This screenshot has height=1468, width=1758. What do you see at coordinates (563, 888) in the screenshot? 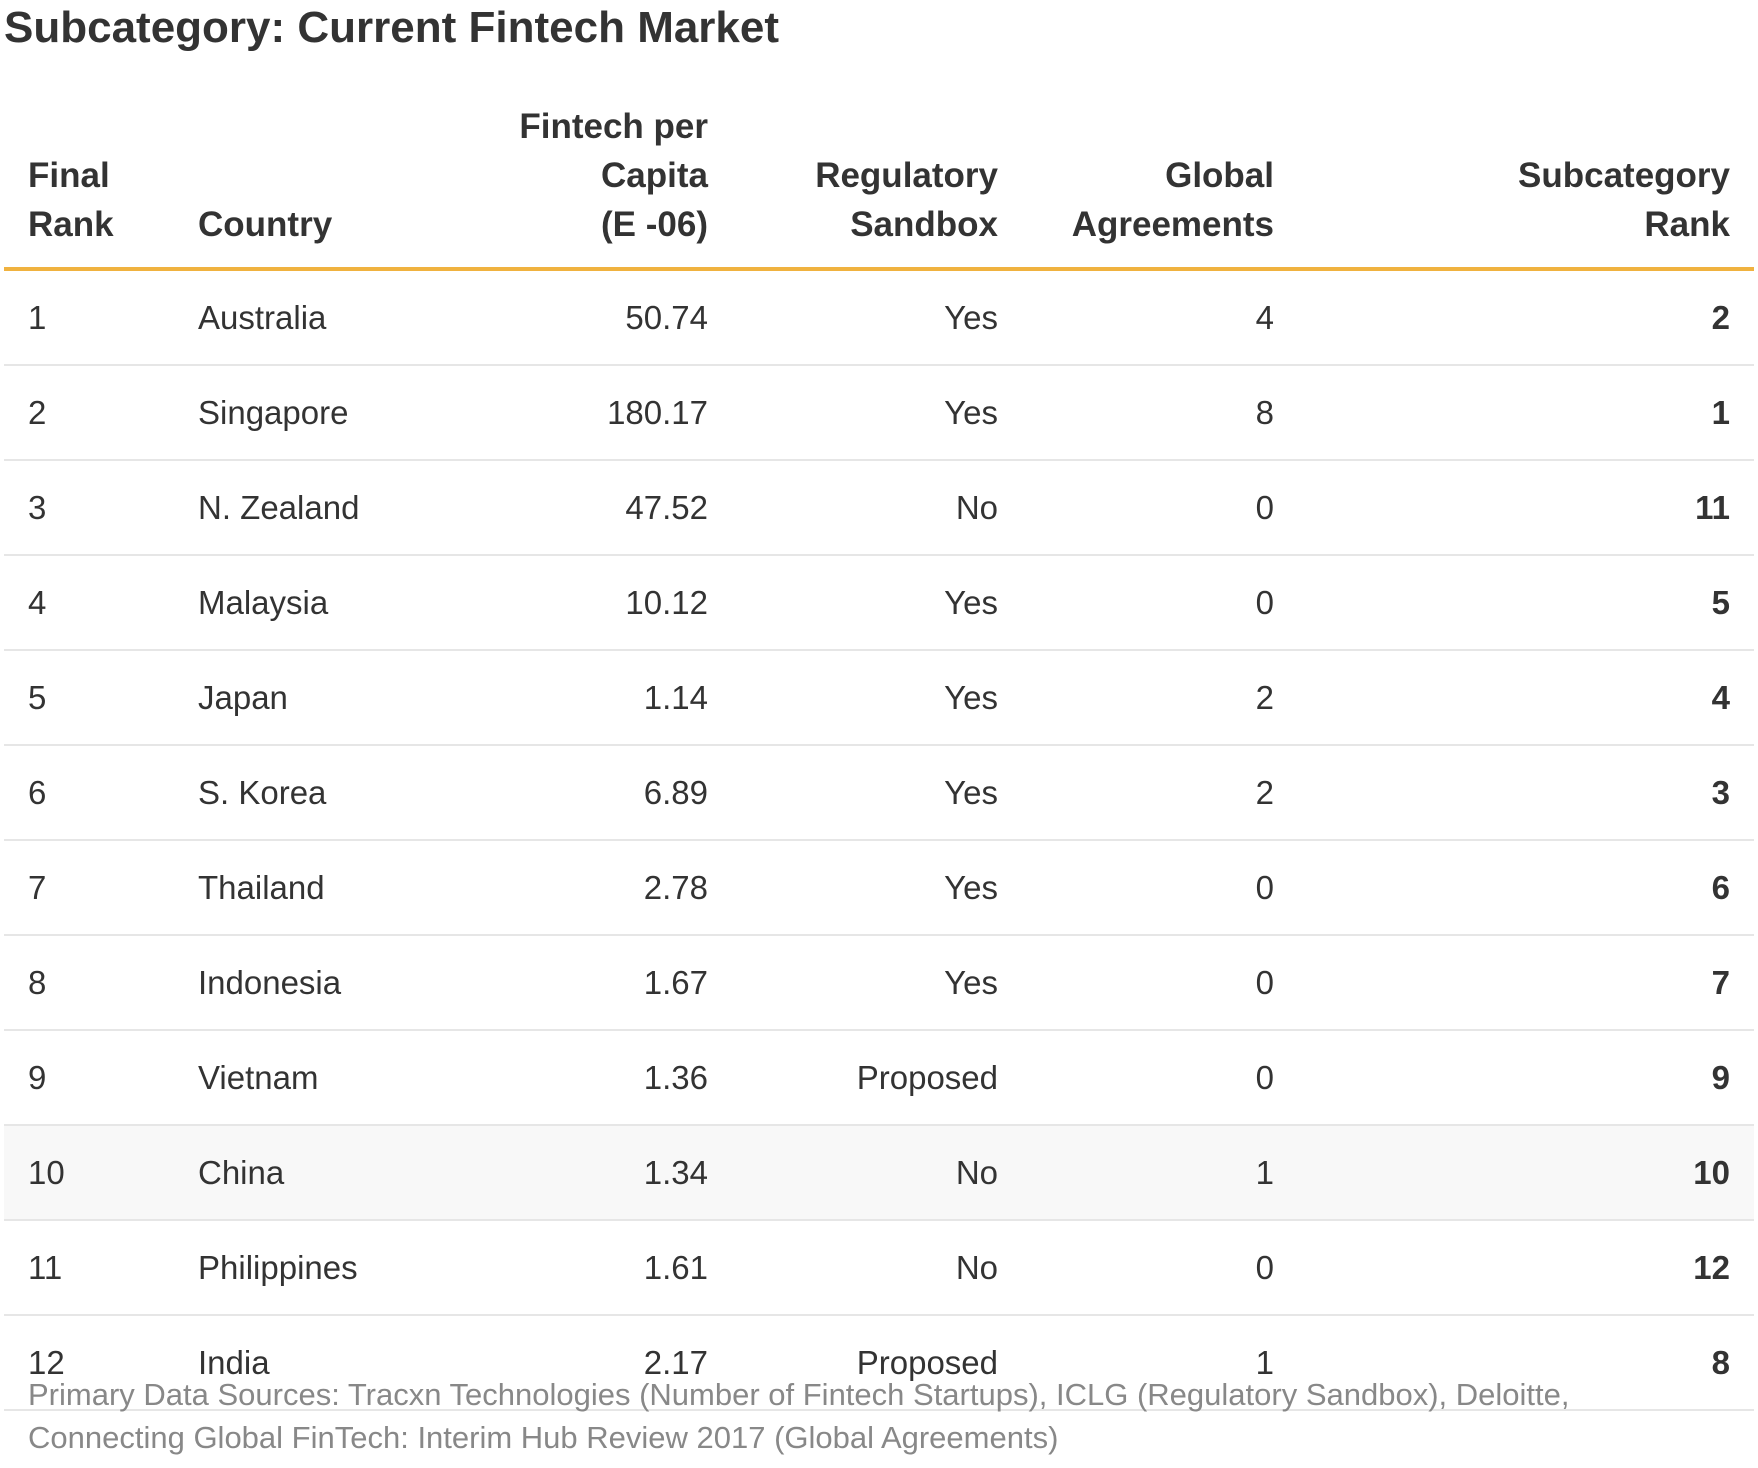
I see `fintech-per-capita-cell: 2.78` at bounding box center [563, 888].